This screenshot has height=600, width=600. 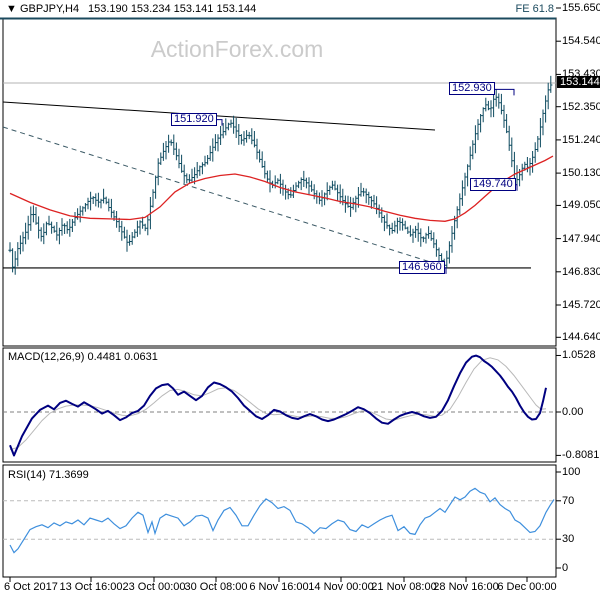 I want to click on symbol-dropdown: ▼ GBPJPY,H4, so click(x=42, y=9).